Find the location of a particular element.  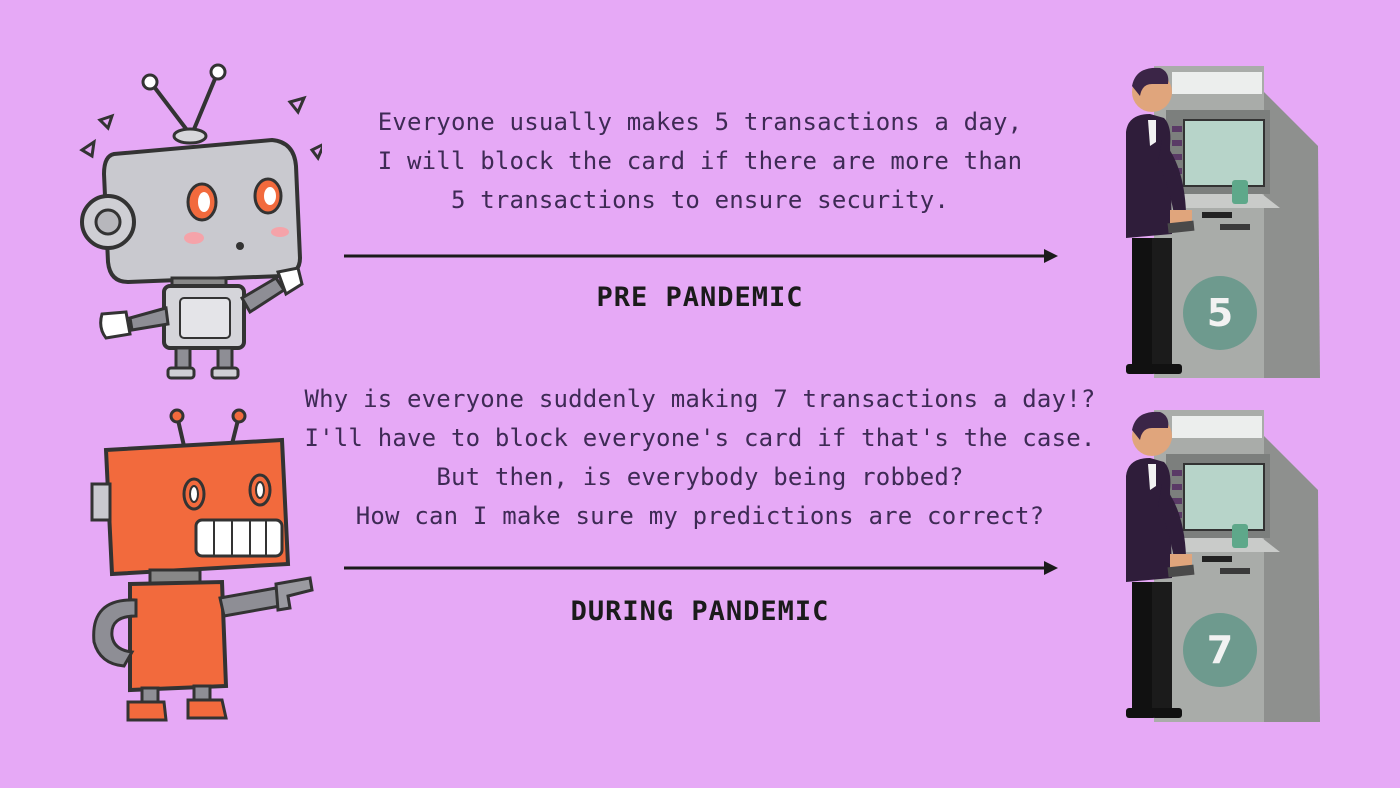

pointing-robot-icon is located at coordinates (202, 565).